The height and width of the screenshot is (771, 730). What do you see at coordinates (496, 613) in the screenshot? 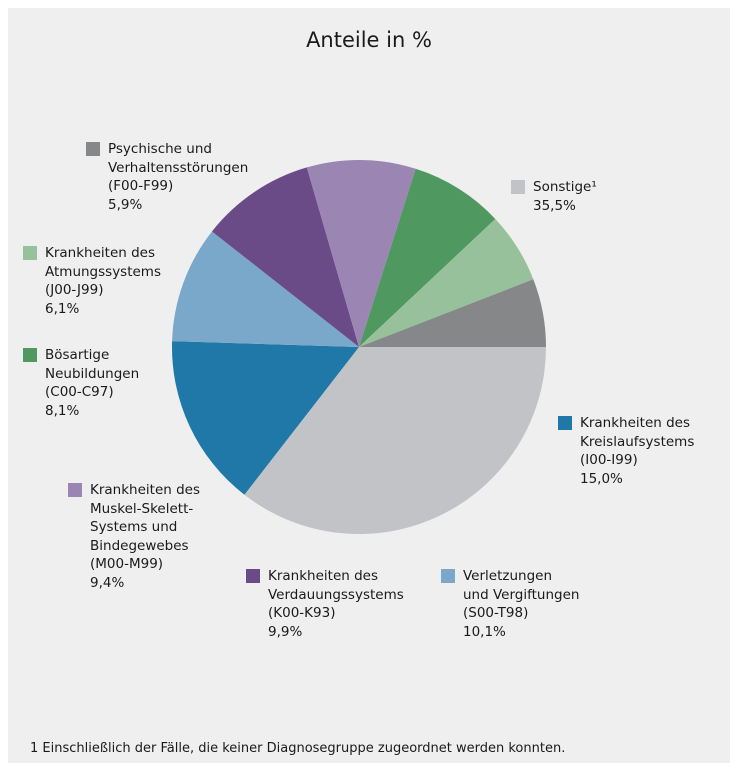
I see `slice-label-line: (S00-T98)` at bounding box center [496, 613].